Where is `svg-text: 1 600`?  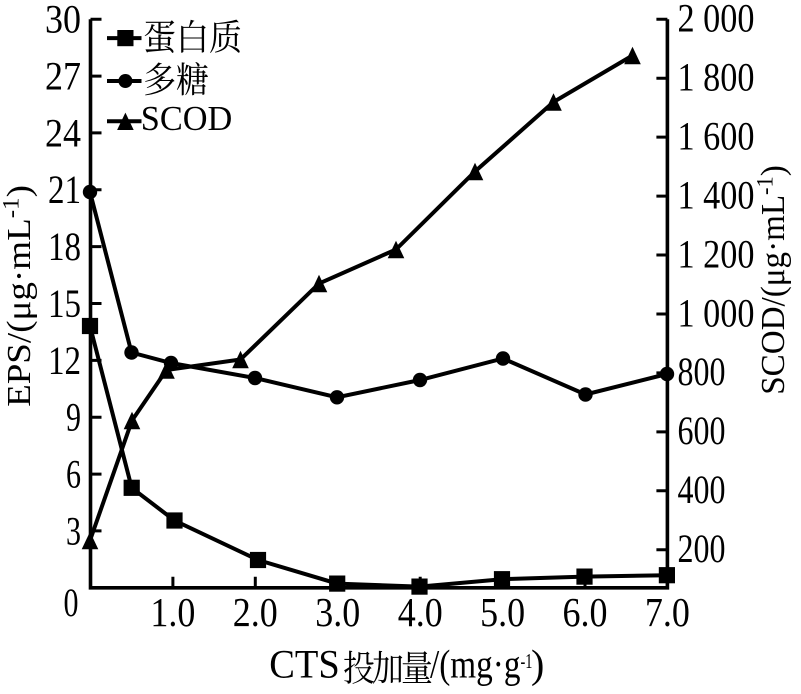 svg-text: 1 600 is located at coordinates (716, 135).